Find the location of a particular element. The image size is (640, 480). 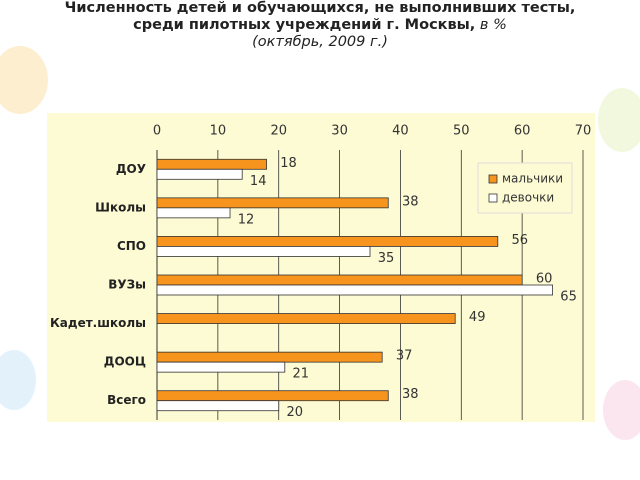

x-tick-label: 60 is located at coordinates (522, 131).